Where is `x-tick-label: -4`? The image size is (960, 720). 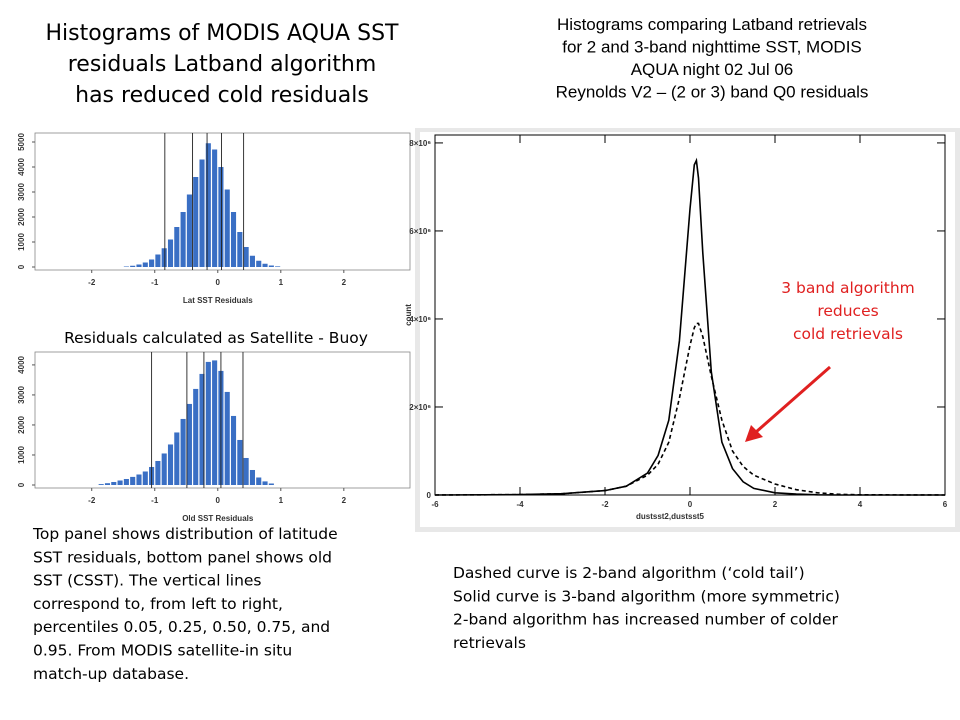
x-tick-label: -4 is located at coordinates (520, 504).